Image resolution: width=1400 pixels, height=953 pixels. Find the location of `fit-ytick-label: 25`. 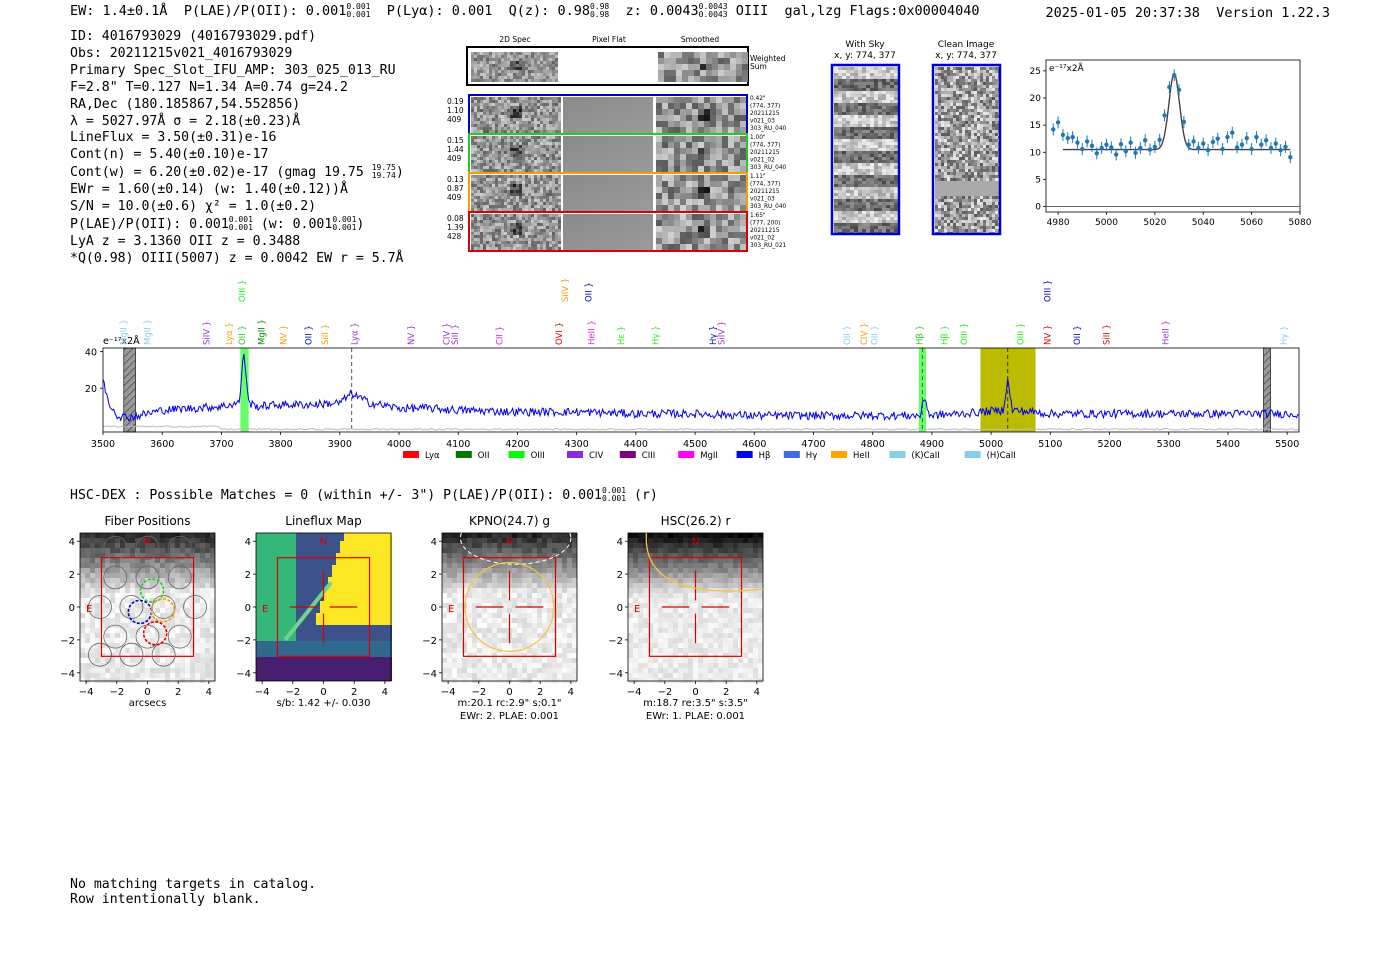

fit-ytick-label: 25 is located at coordinates (1035, 72).